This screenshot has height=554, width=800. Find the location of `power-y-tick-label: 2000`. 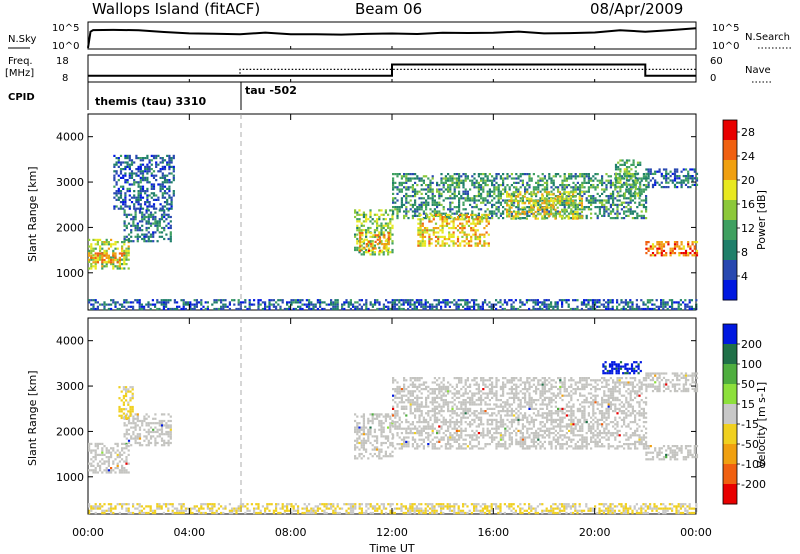

power-y-tick-label: 2000 is located at coordinates (70, 227).